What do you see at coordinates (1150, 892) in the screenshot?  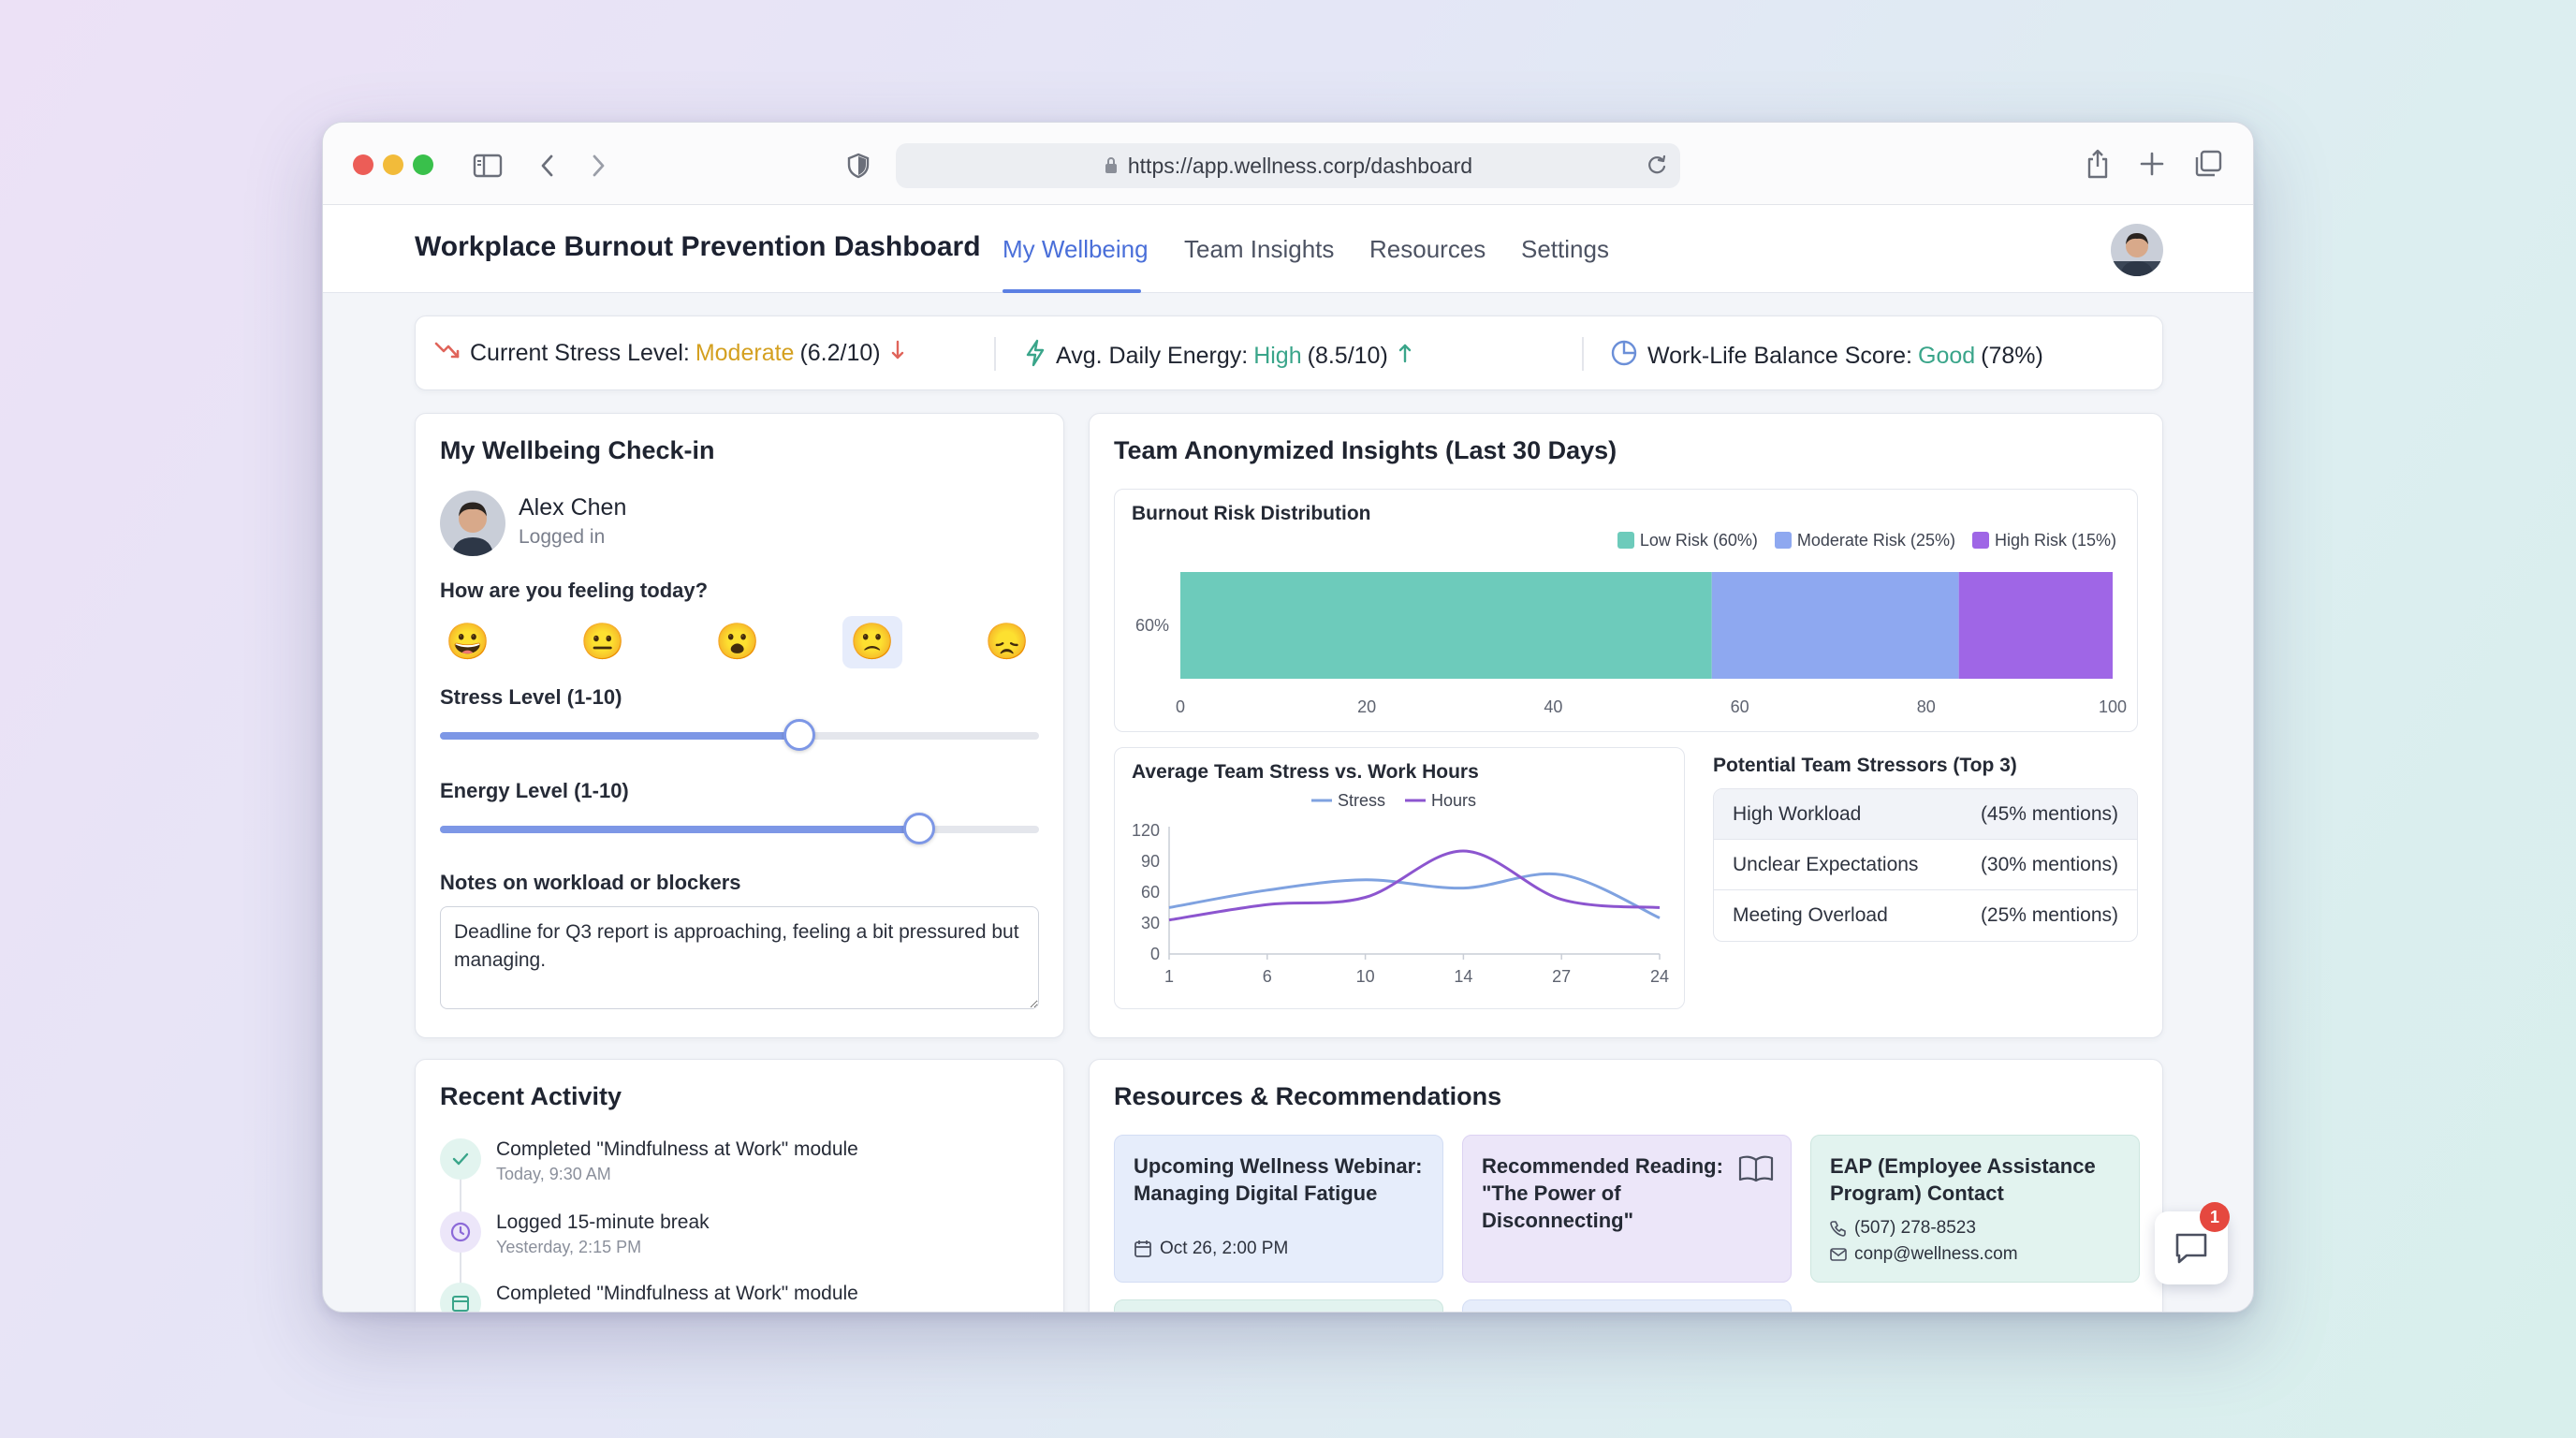 I see `y-tick-label: 60` at bounding box center [1150, 892].